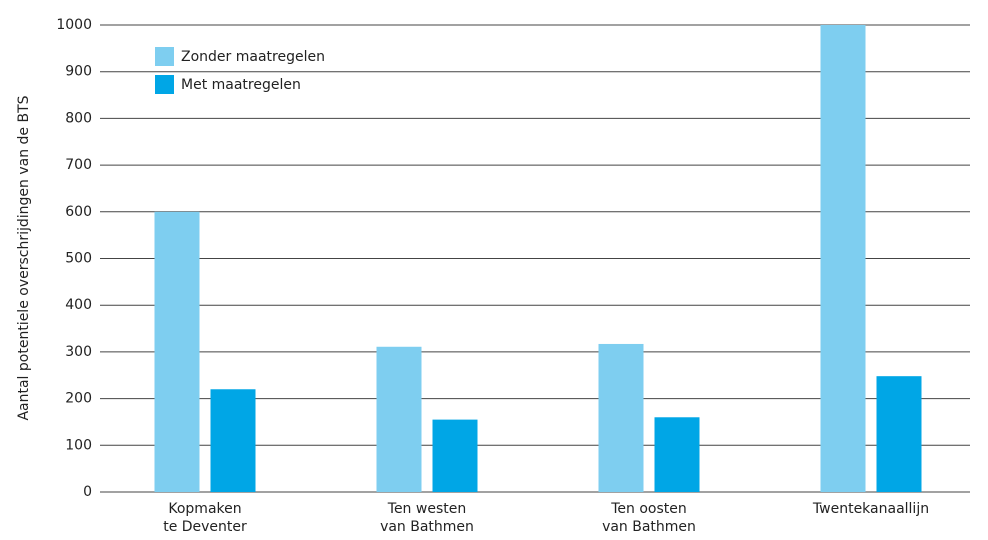 The width and height of the screenshot is (988, 540). Describe the element at coordinates (78, 212) in the screenshot. I see `y-tick-label: 600` at that location.